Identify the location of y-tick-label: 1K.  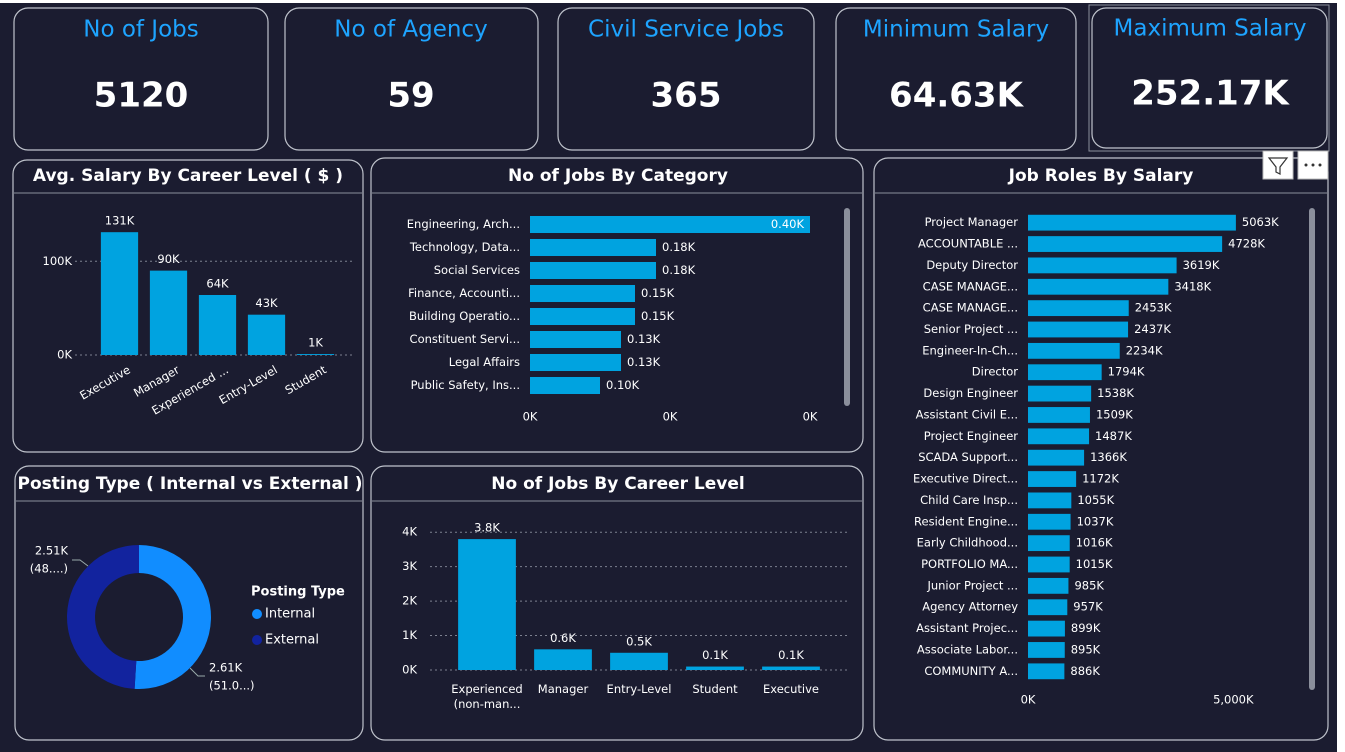
(409, 635).